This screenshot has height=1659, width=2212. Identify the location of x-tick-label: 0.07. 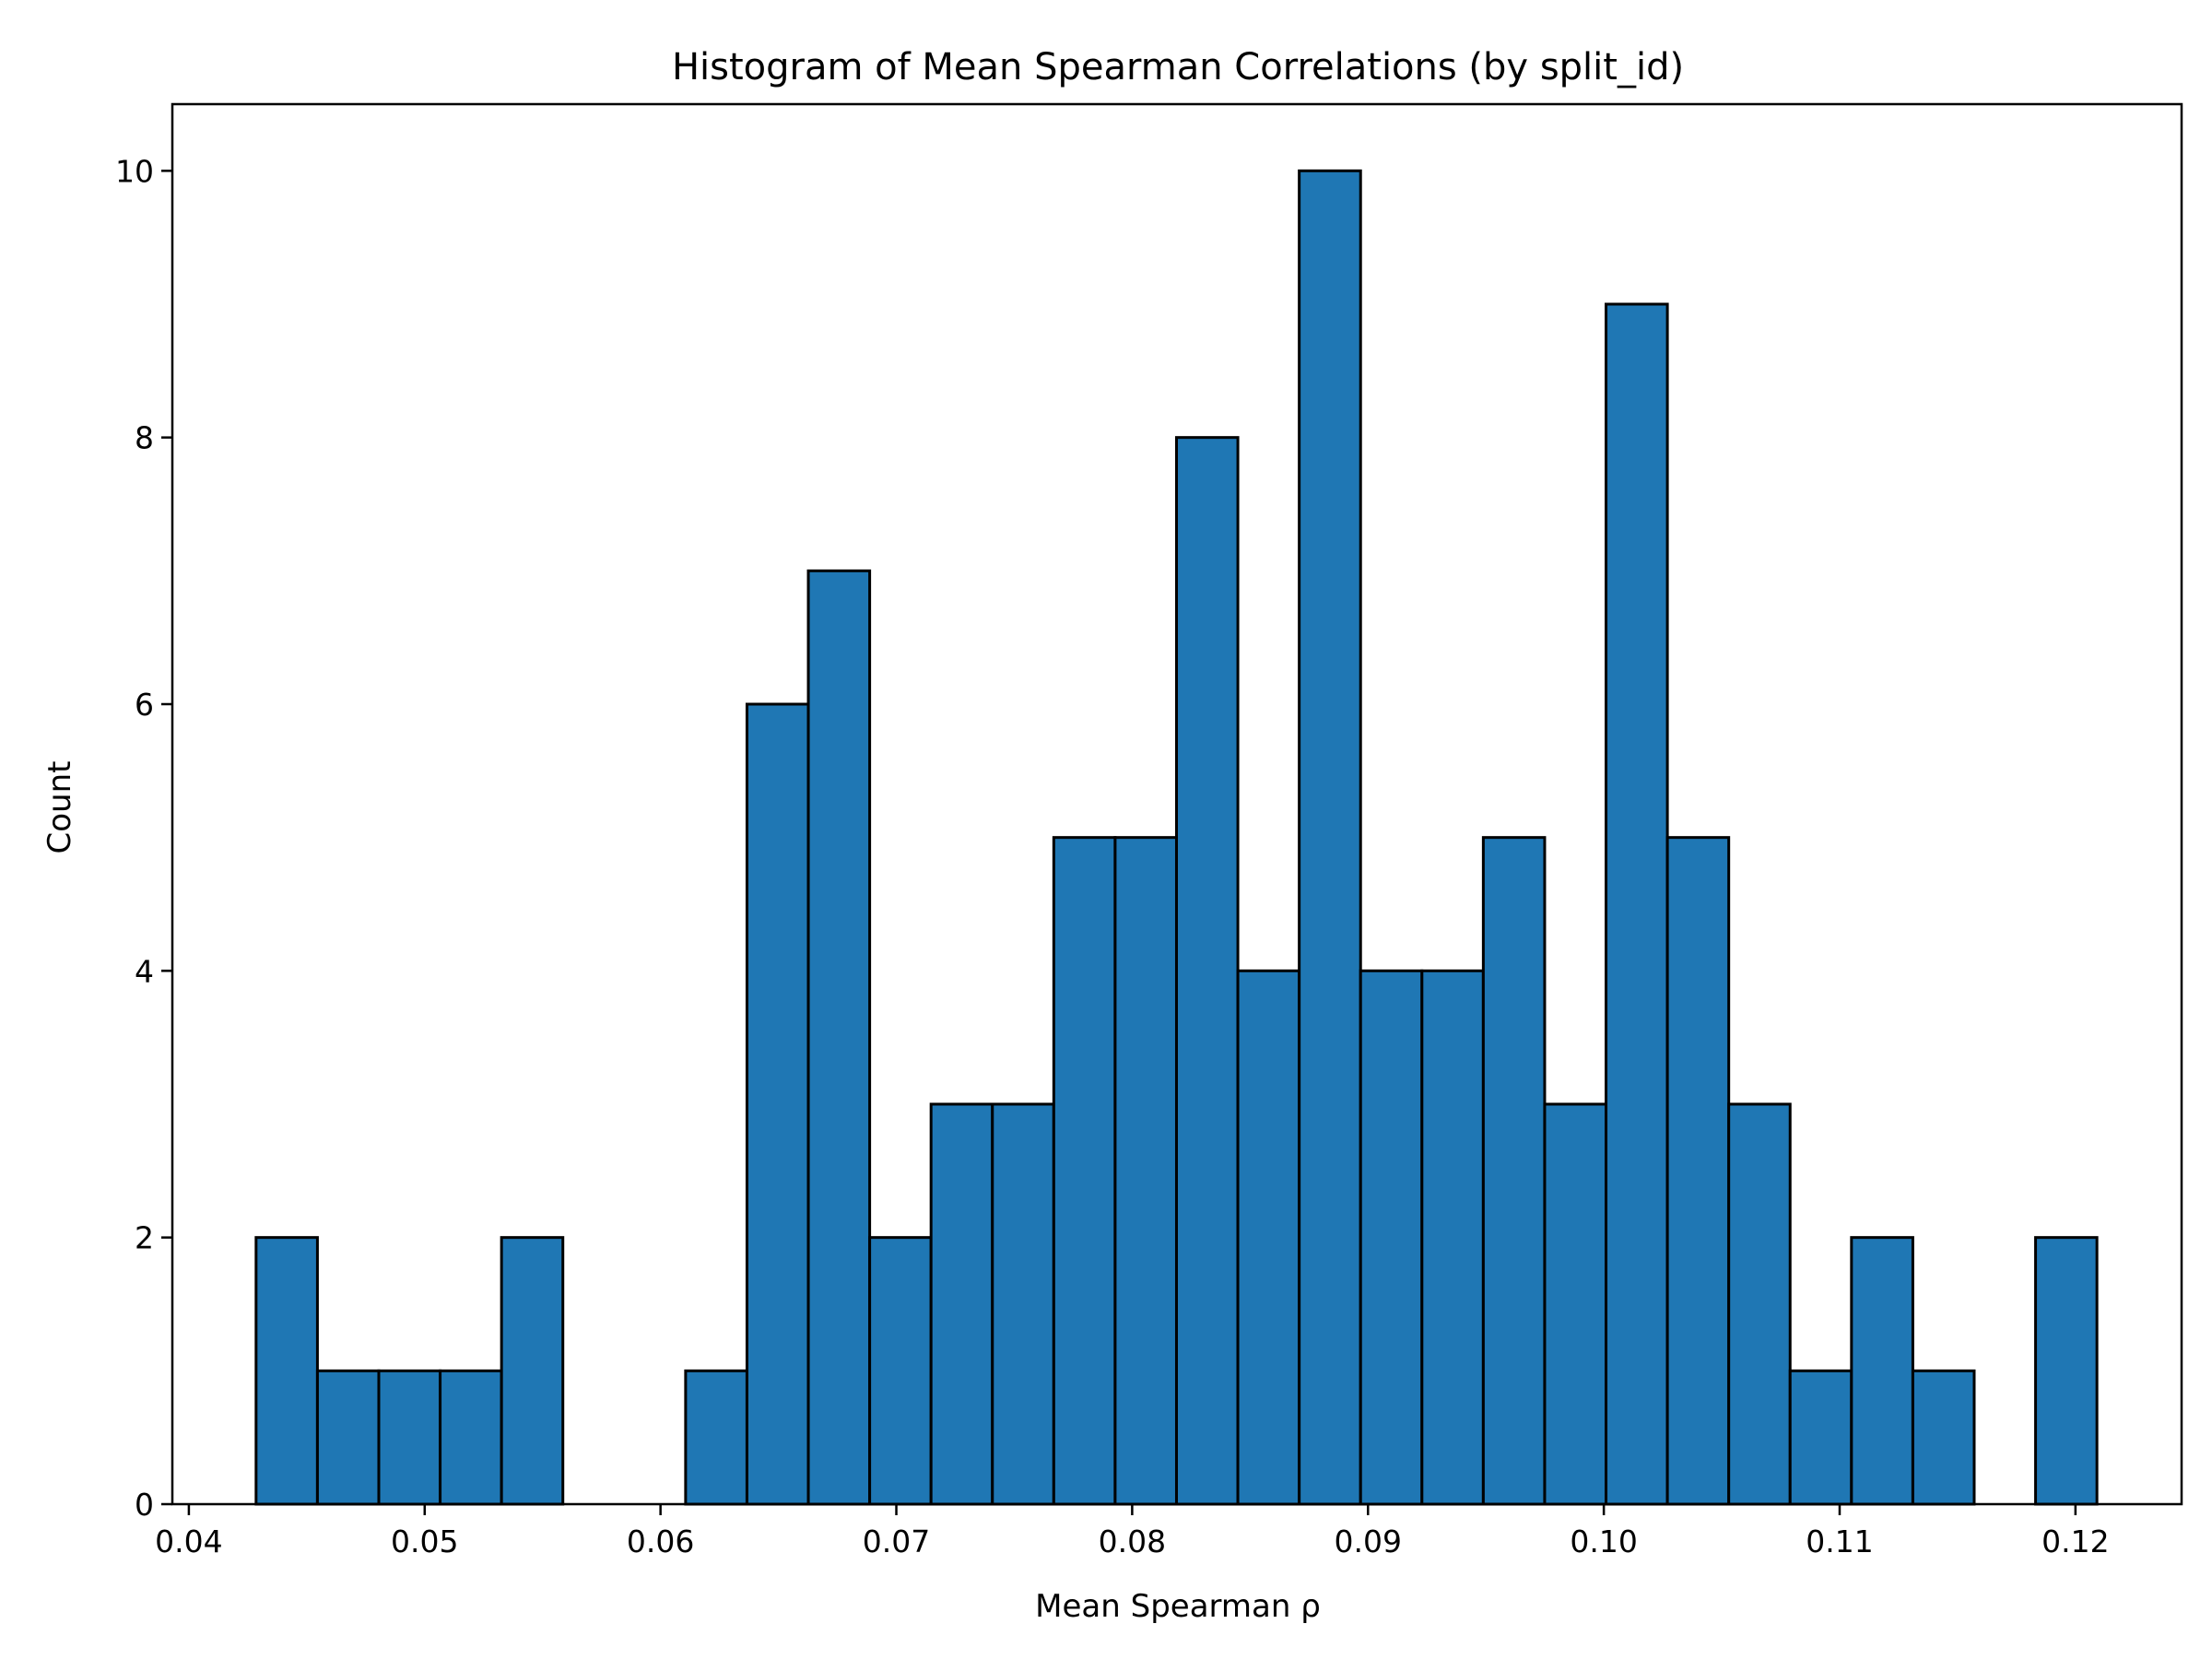
(896, 1541).